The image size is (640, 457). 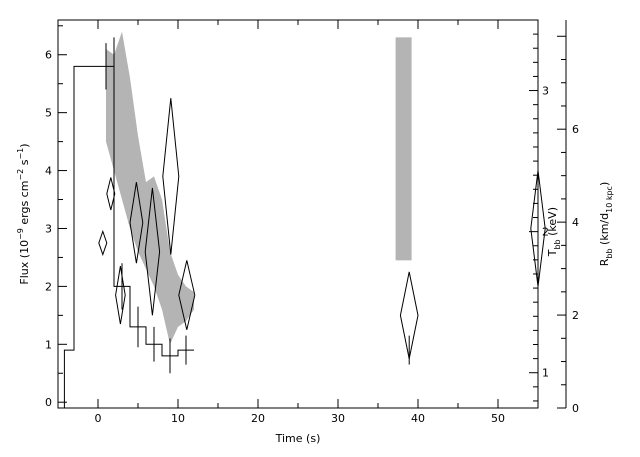 I want to click on y-axis-label-radius: Rbb (km/d10 kpc), so click(x=606, y=224).